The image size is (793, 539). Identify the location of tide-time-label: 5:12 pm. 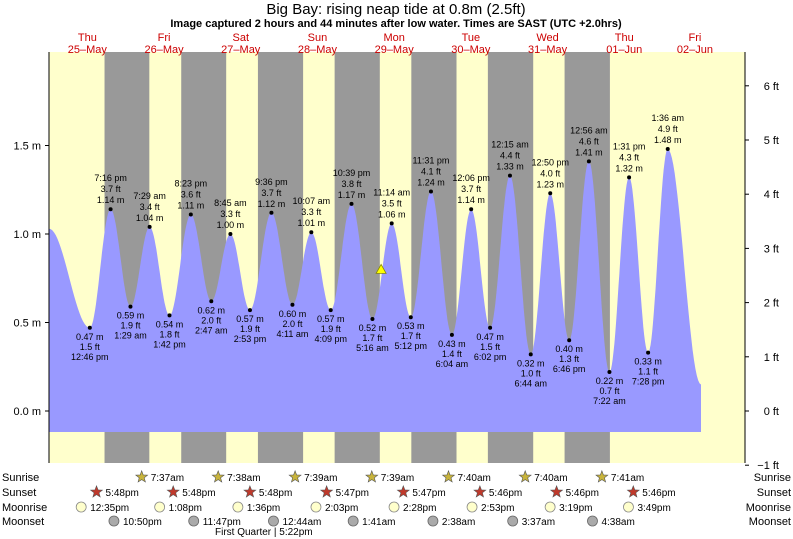
(411, 346).